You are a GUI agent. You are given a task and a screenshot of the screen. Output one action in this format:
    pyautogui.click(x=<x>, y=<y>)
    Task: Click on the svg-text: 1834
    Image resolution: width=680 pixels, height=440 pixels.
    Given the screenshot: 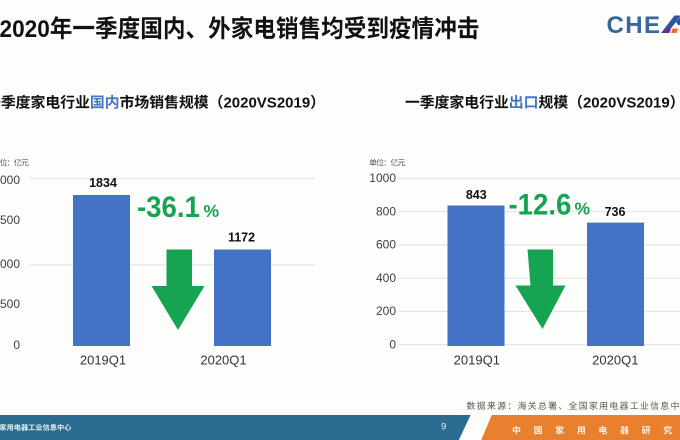 What is the action you would take?
    pyautogui.click(x=103, y=183)
    